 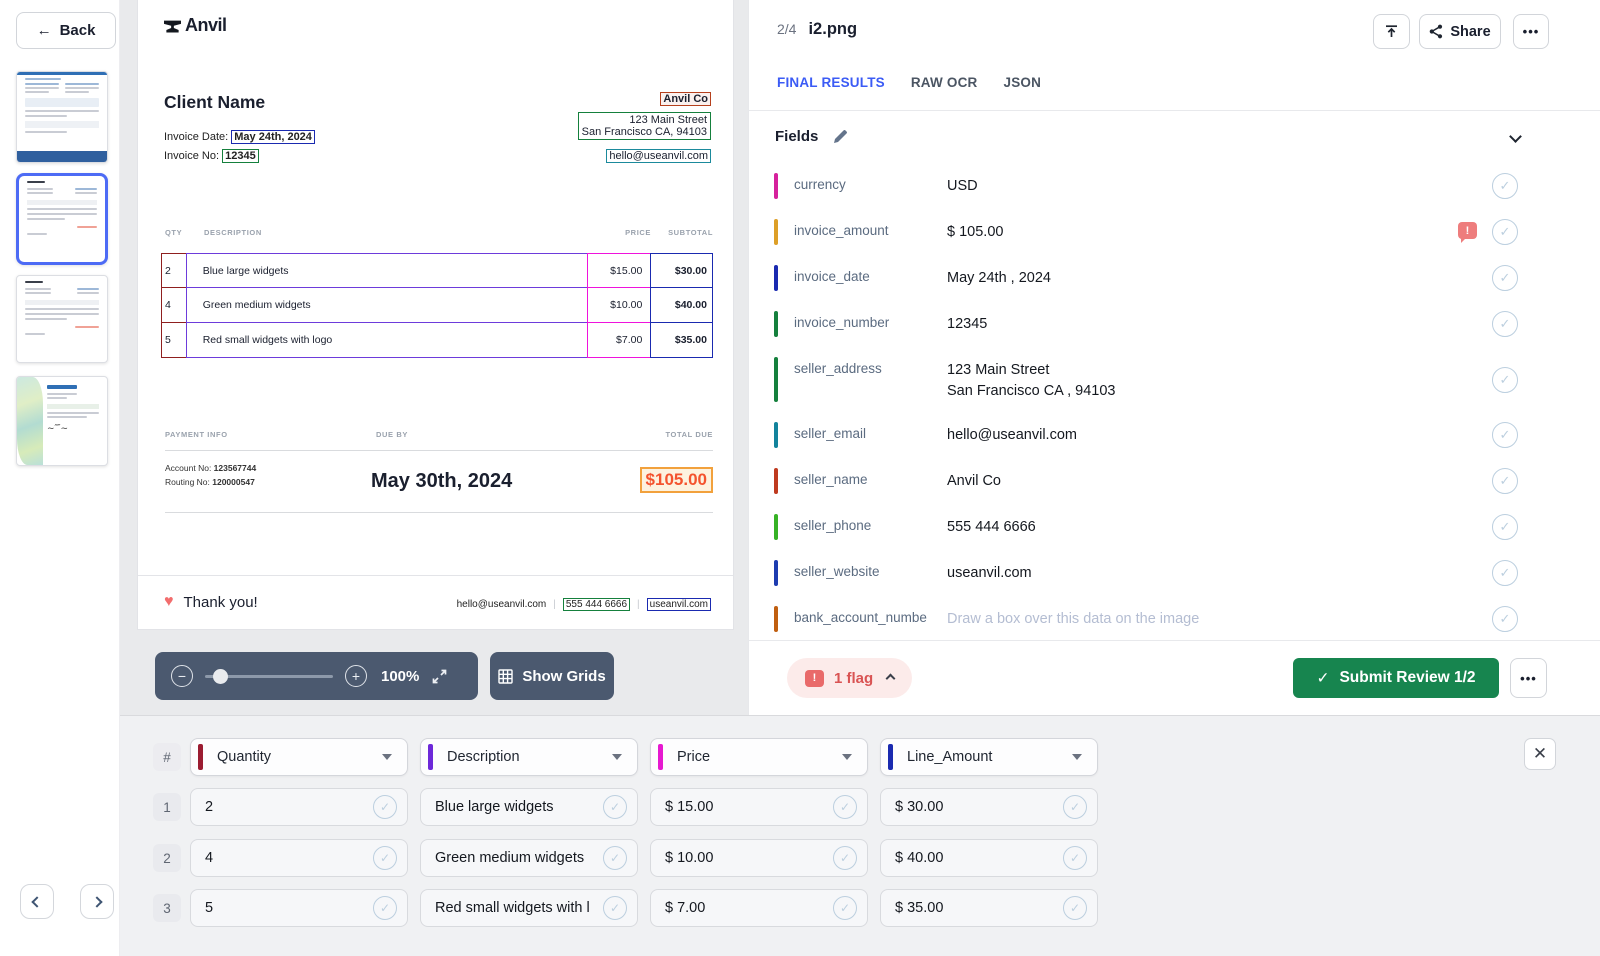 I want to click on fullscreen-icon, so click(x=439, y=676).